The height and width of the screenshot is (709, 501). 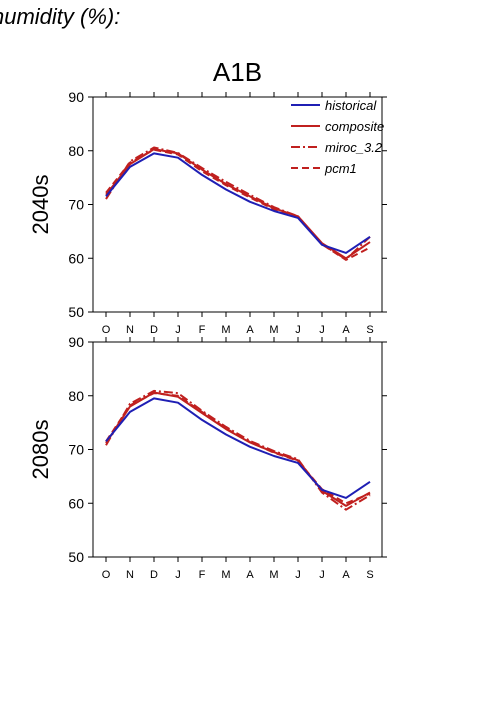 What do you see at coordinates (354, 126) in the screenshot?
I see `legend-label: composite` at bounding box center [354, 126].